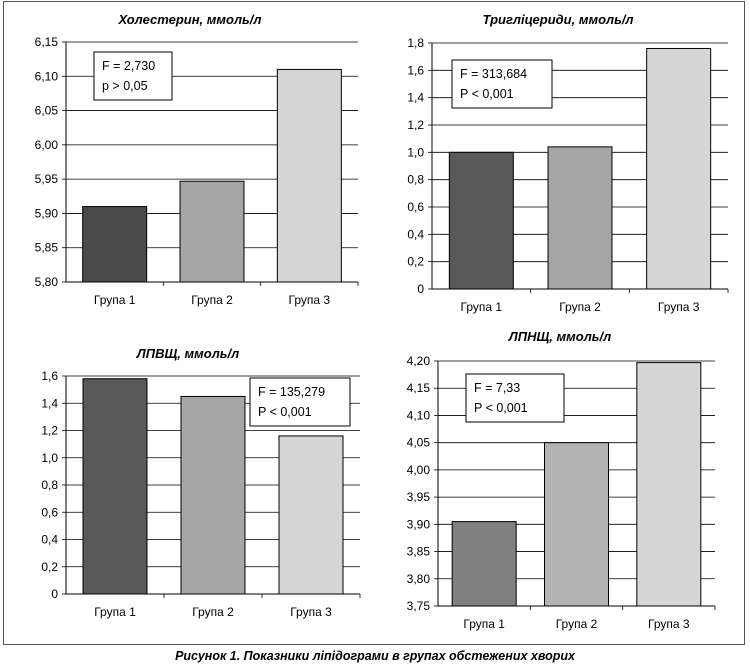 Image resolution: width=750 pixels, height=670 pixels. Describe the element at coordinates (559, 336) in the screenshot. I see `chart-title: ЛПНЩ, ммоль/л` at that location.